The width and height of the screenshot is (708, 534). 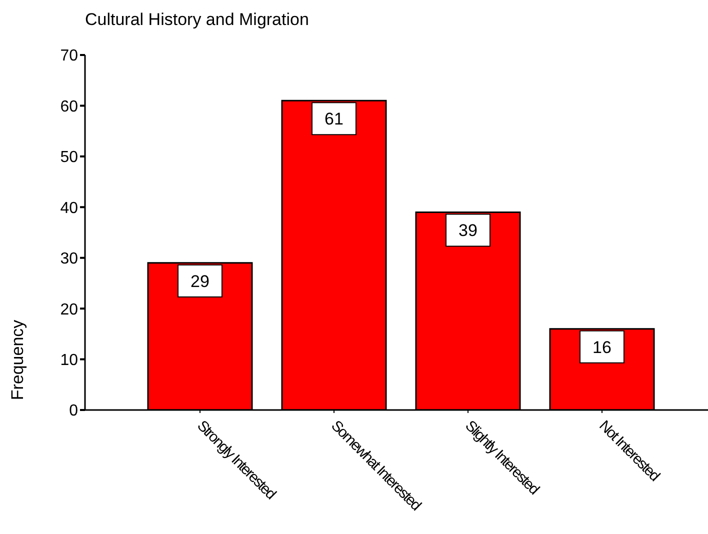 I want to click on y-tick-label: 70, so click(x=69, y=56).